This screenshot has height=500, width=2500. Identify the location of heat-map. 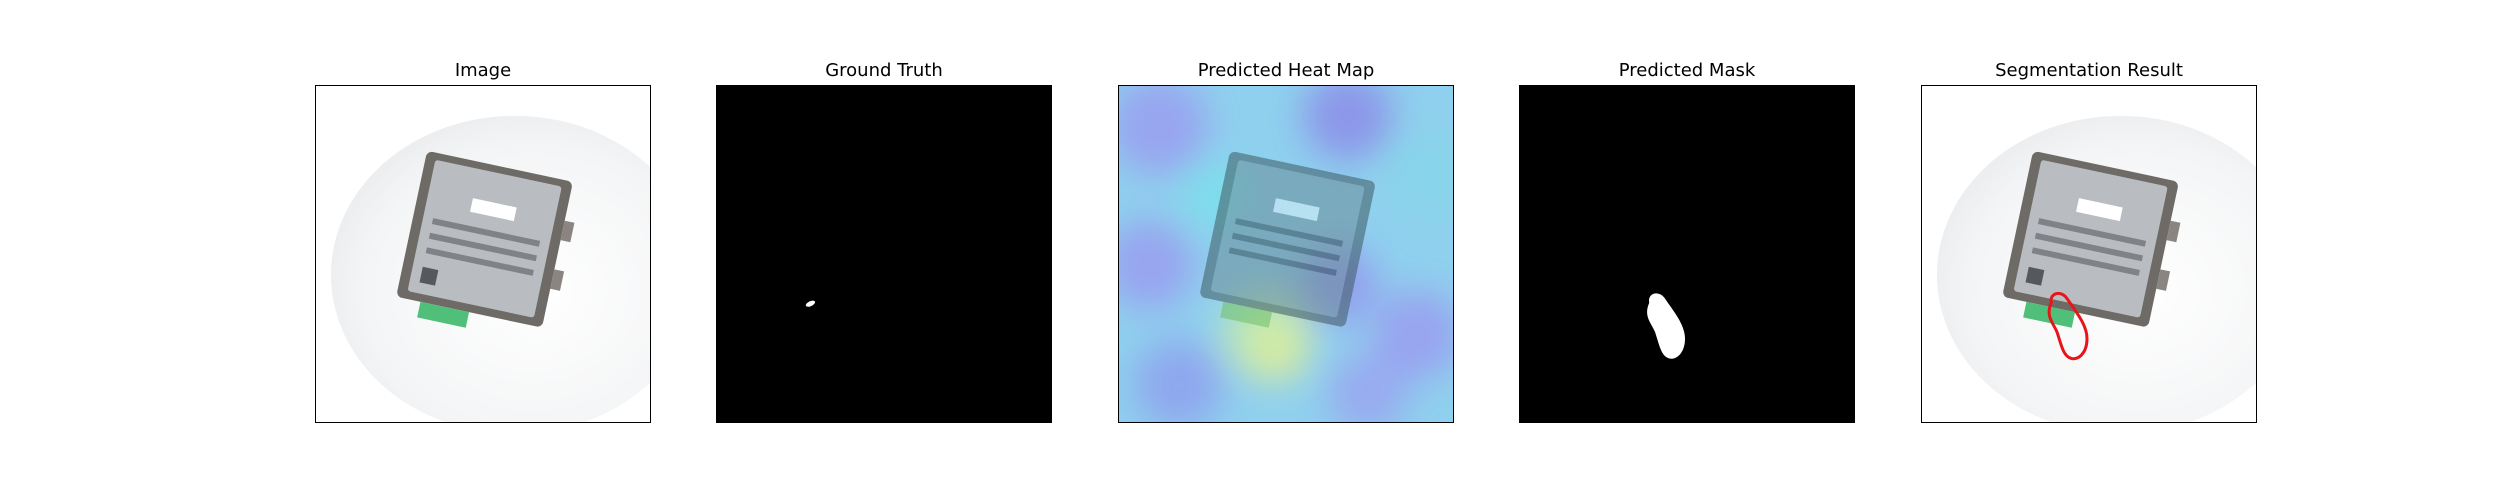
(1286, 254).